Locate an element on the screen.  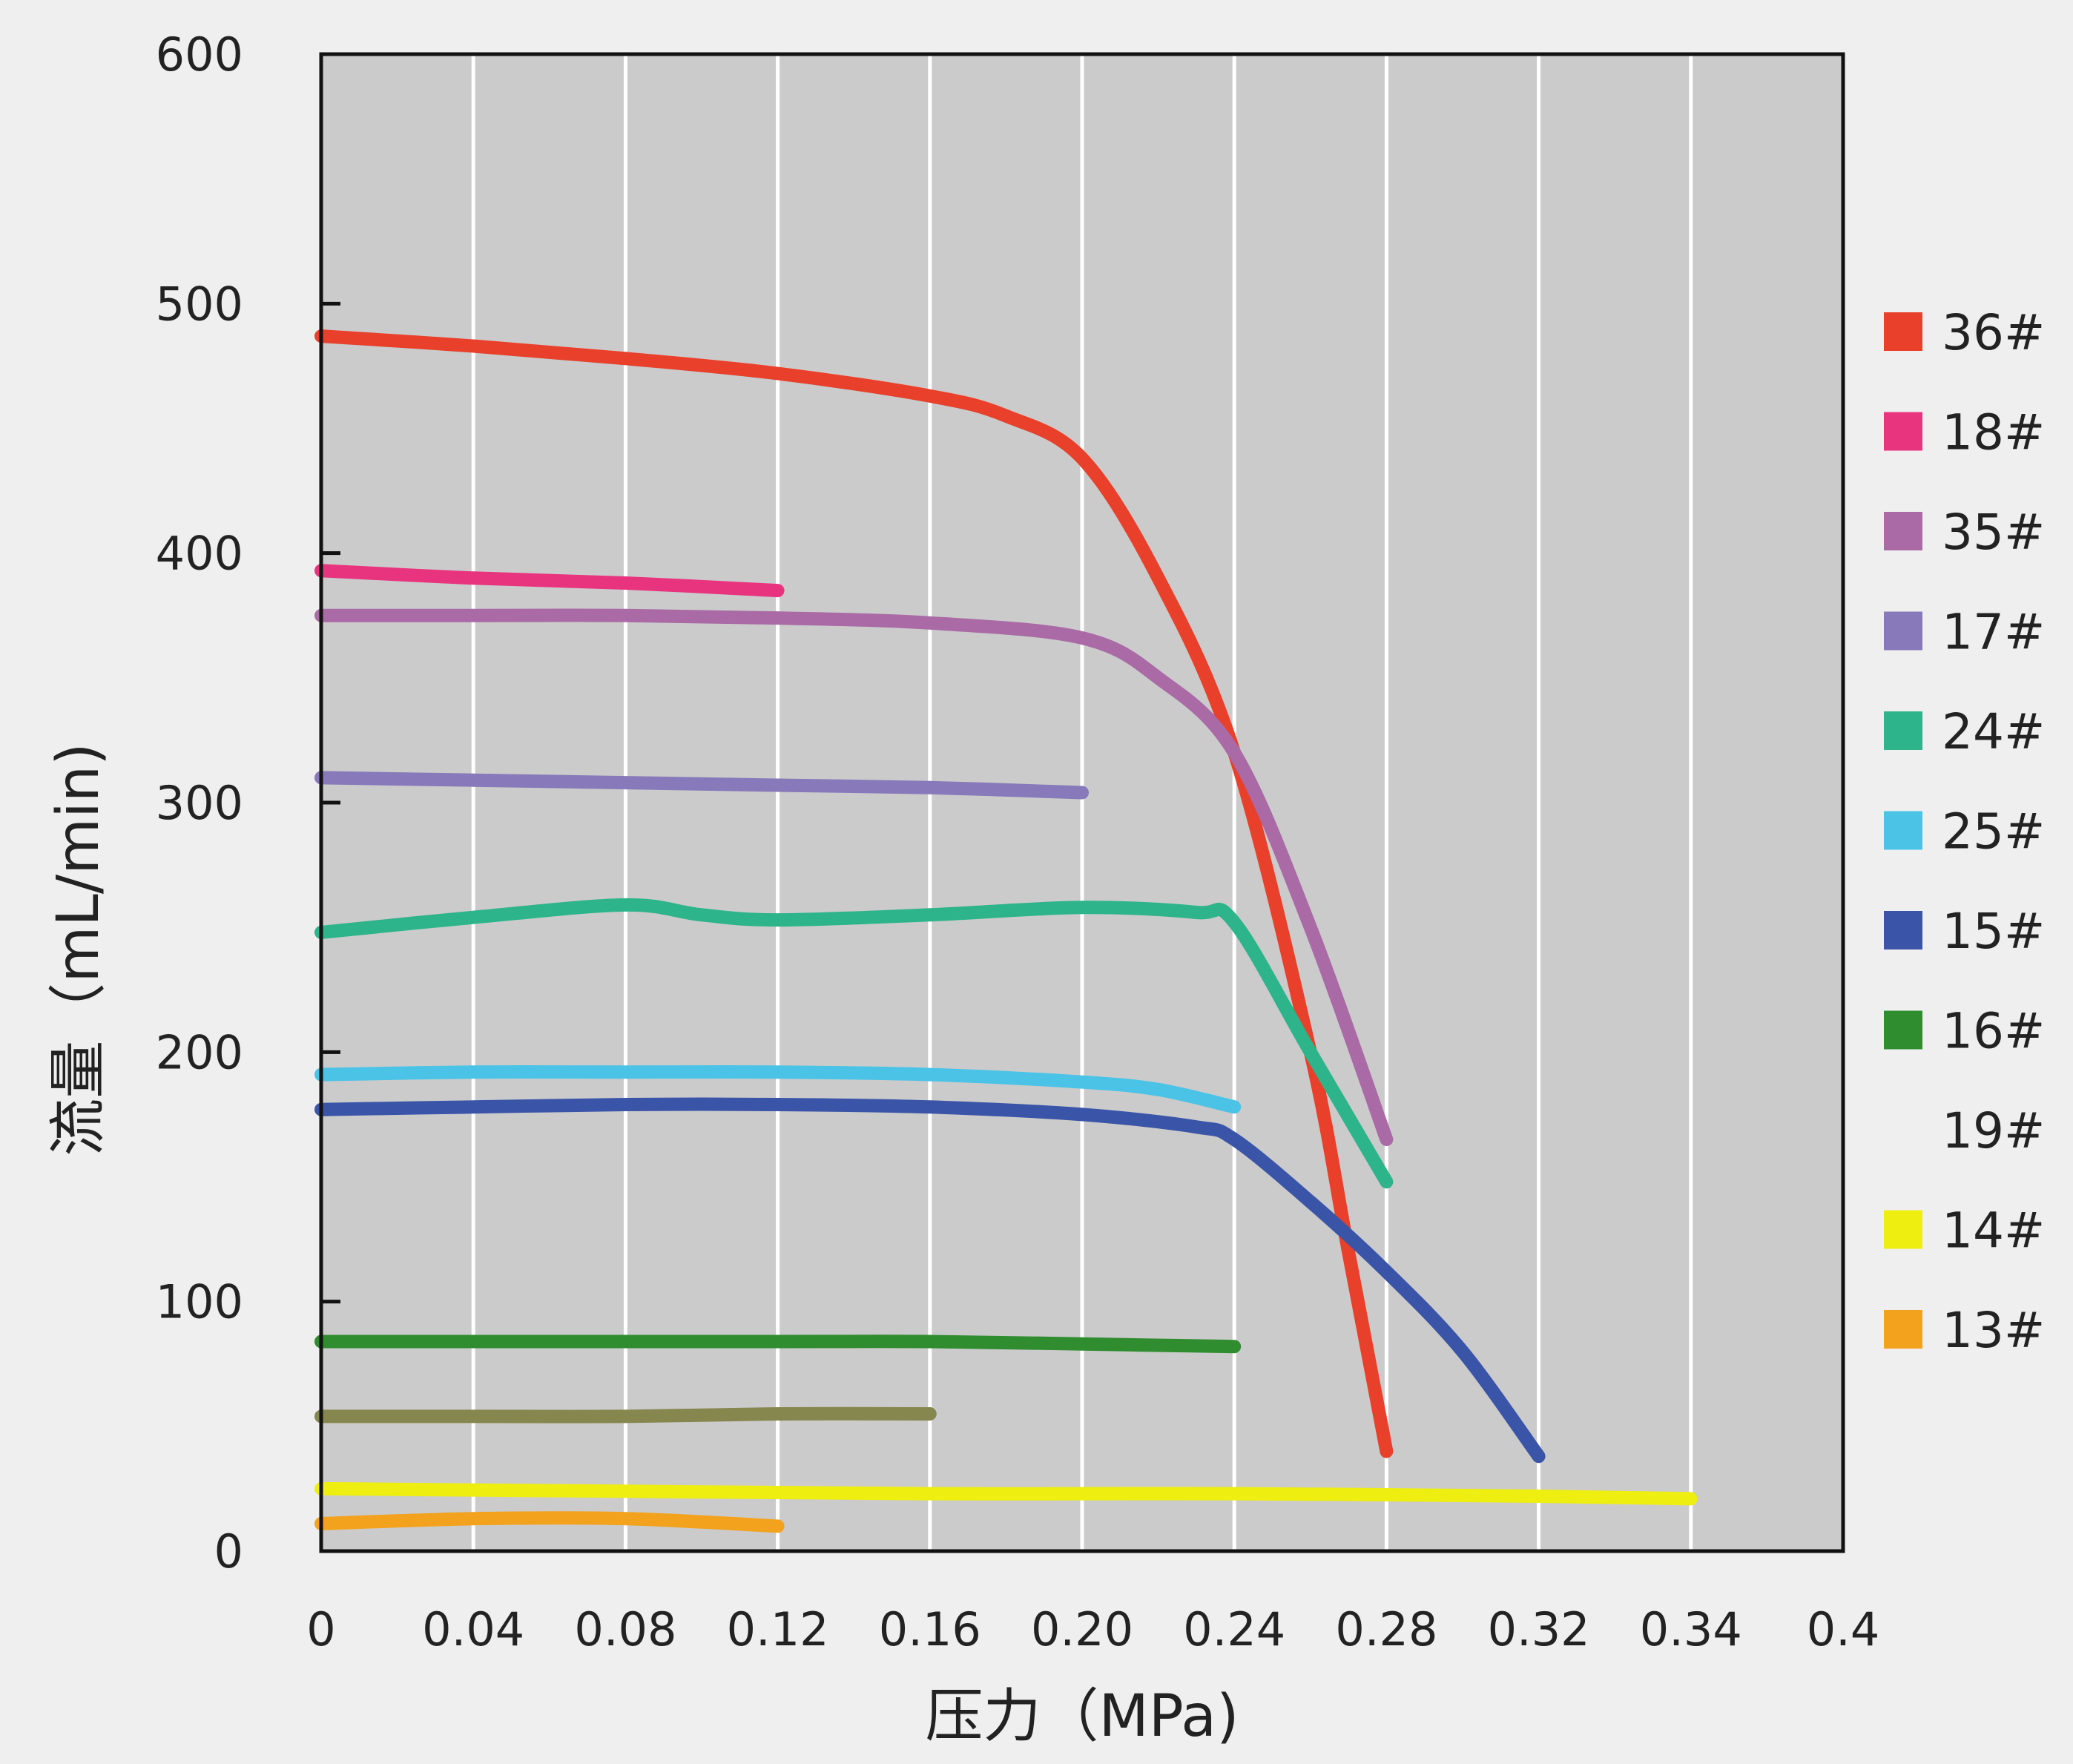
legend: 36# 18# 35# 17# 24# 25# 15# 16# 19# 14# 13# is located at coordinates (1965, 831).